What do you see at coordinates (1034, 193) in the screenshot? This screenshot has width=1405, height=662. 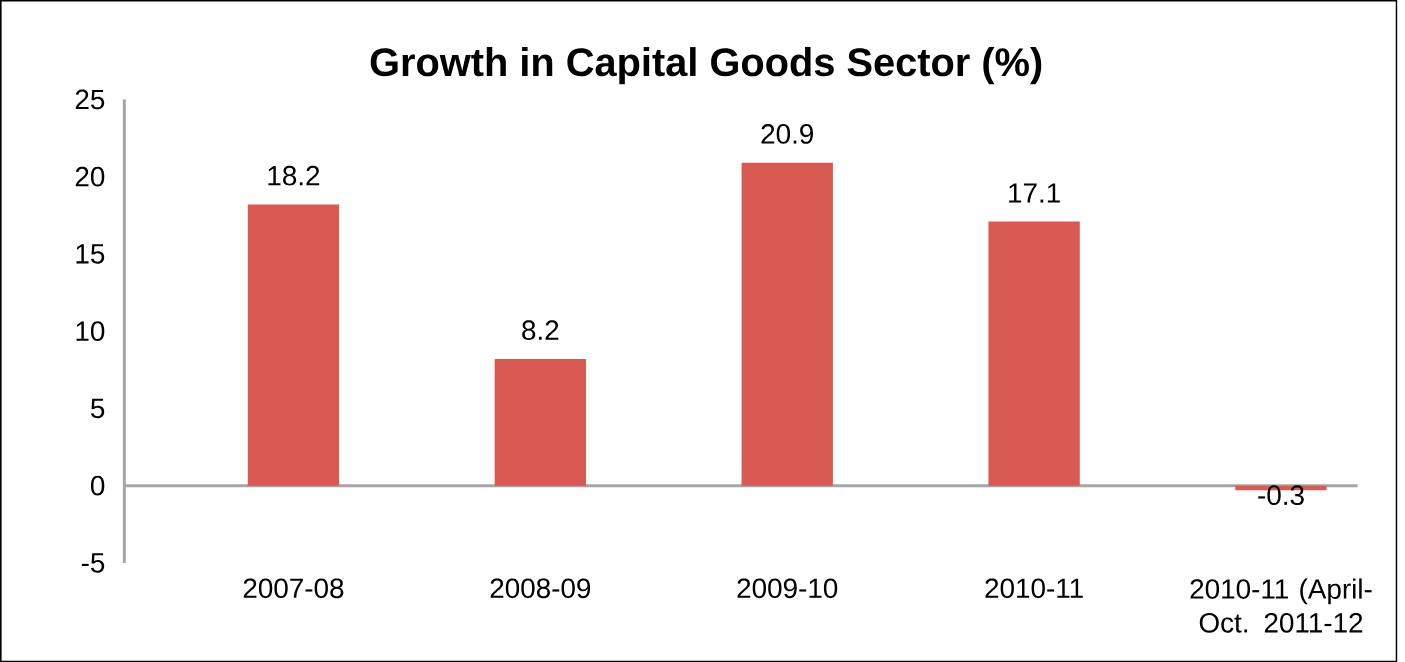 I see `data-label: 17.1` at bounding box center [1034, 193].